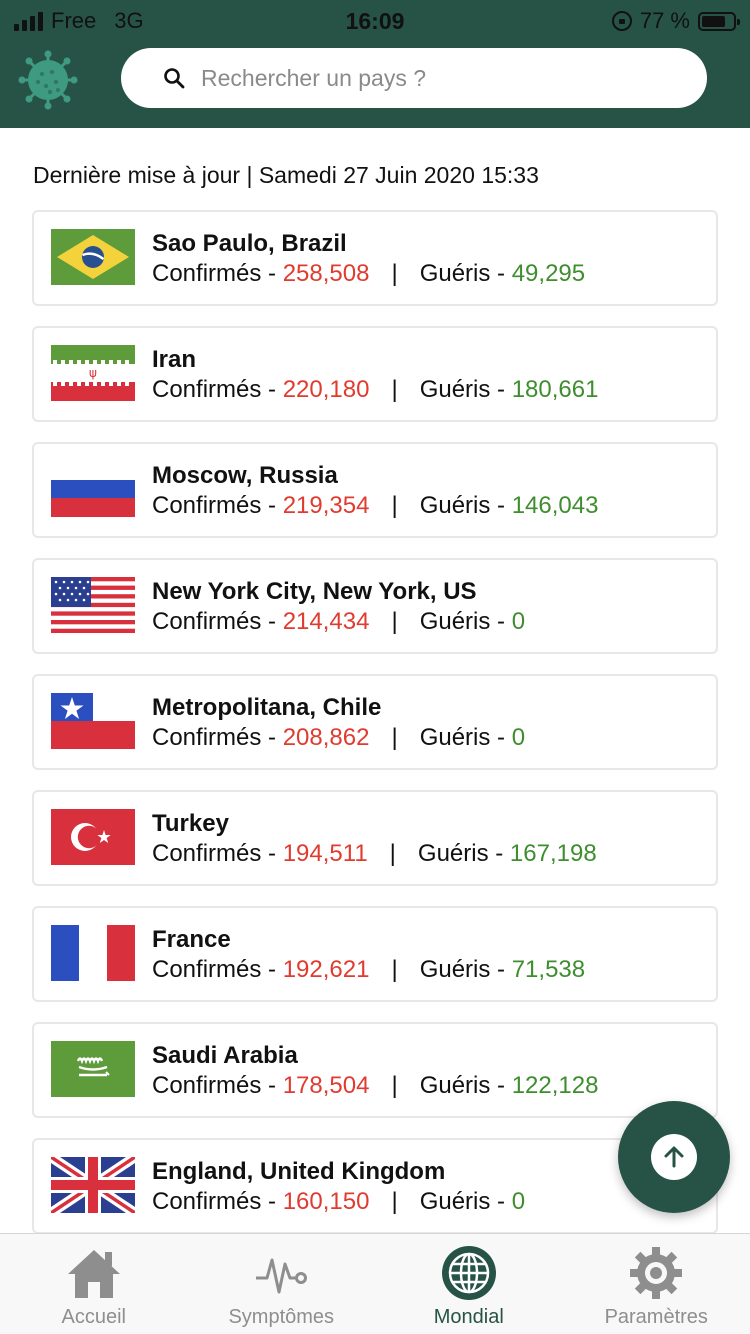  Describe the element at coordinates (468, 1273) in the screenshot. I see `globe-icon` at that location.